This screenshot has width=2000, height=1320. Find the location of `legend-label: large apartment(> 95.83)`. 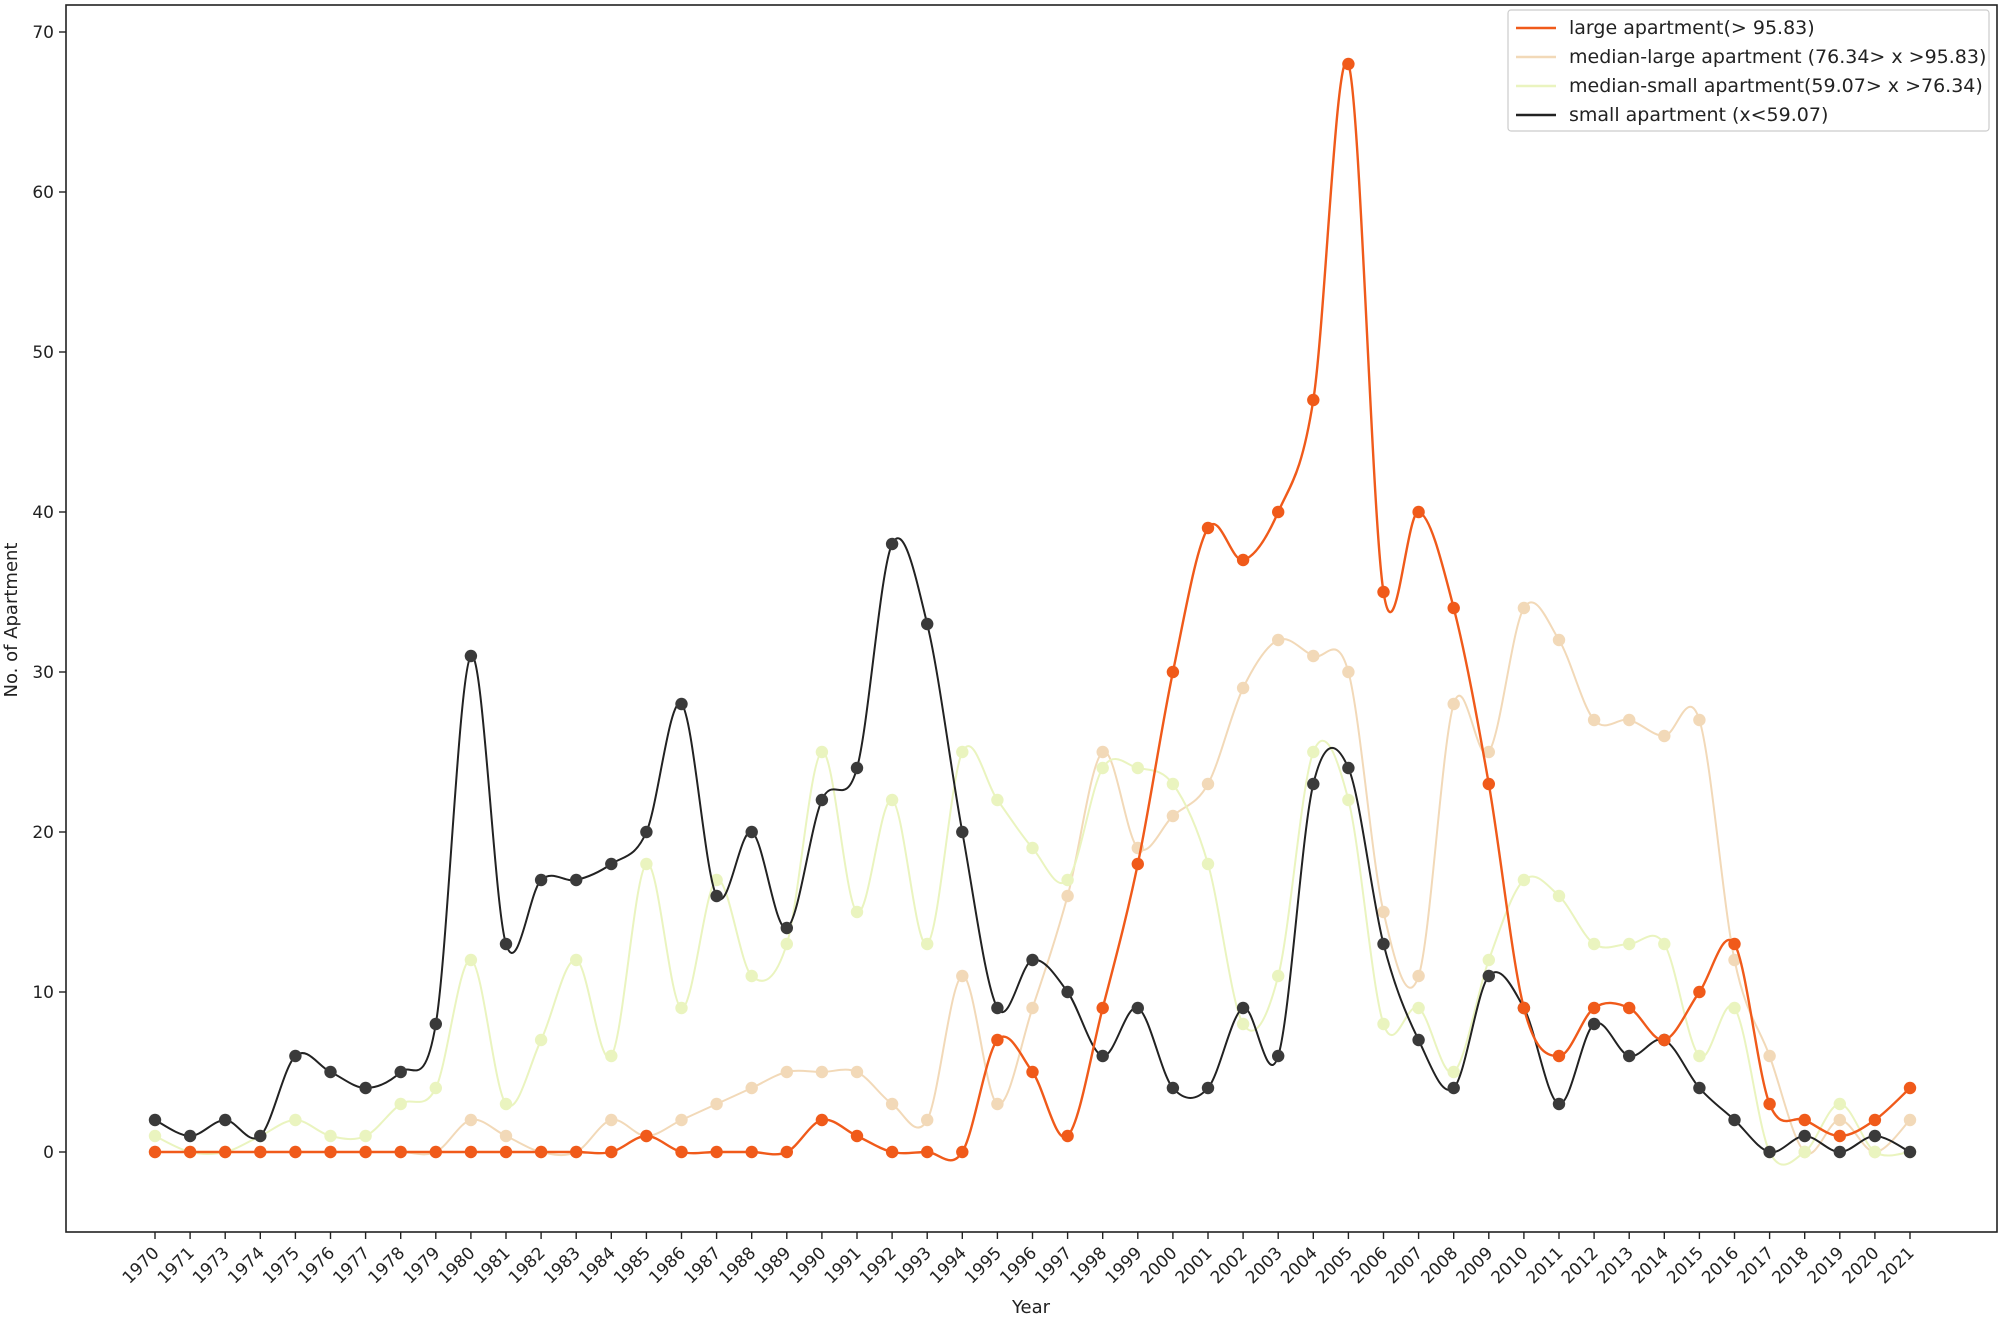

legend-label: large apartment(> 95.83) is located at coordinates (1692, 28).